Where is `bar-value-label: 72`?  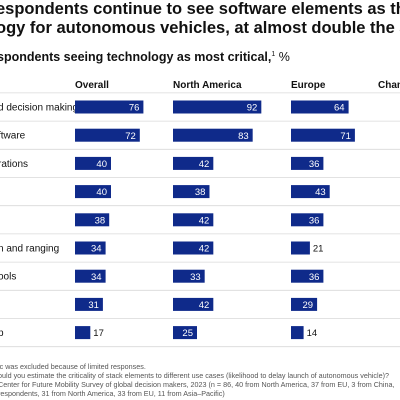 bar-value-label: 72 is located at coordinates (130, 136).